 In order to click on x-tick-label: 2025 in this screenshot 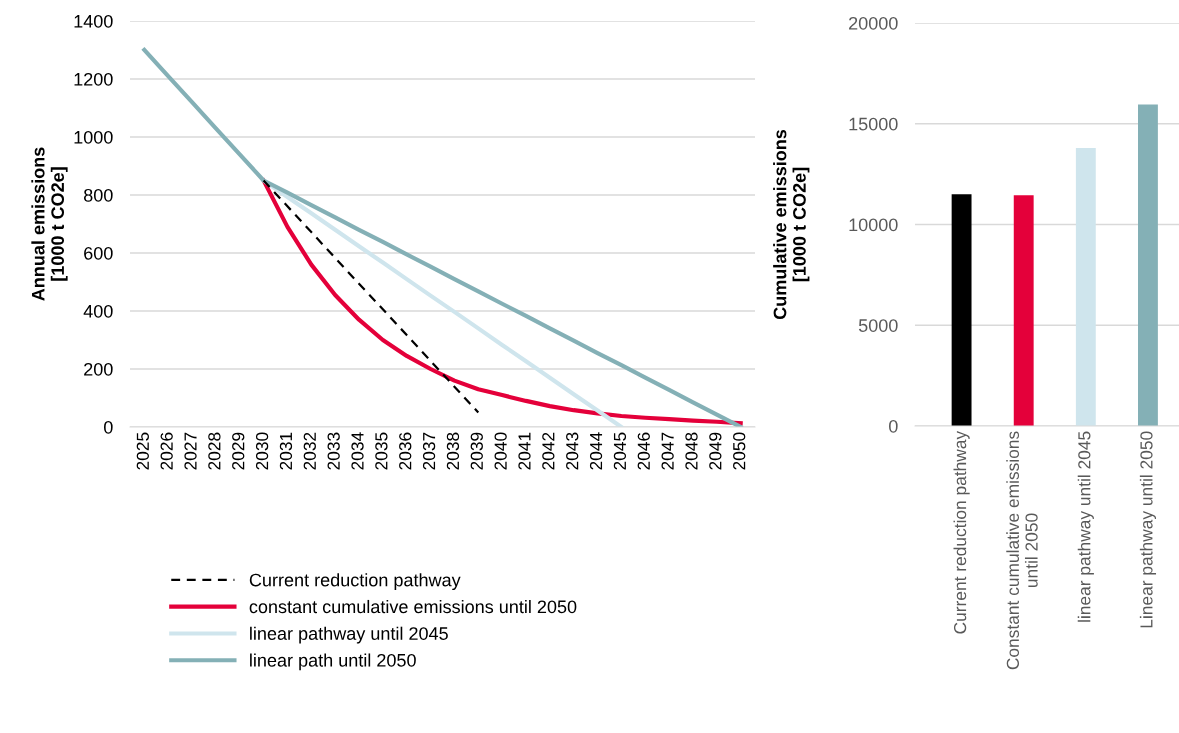, I will do `click(142, 451)`.